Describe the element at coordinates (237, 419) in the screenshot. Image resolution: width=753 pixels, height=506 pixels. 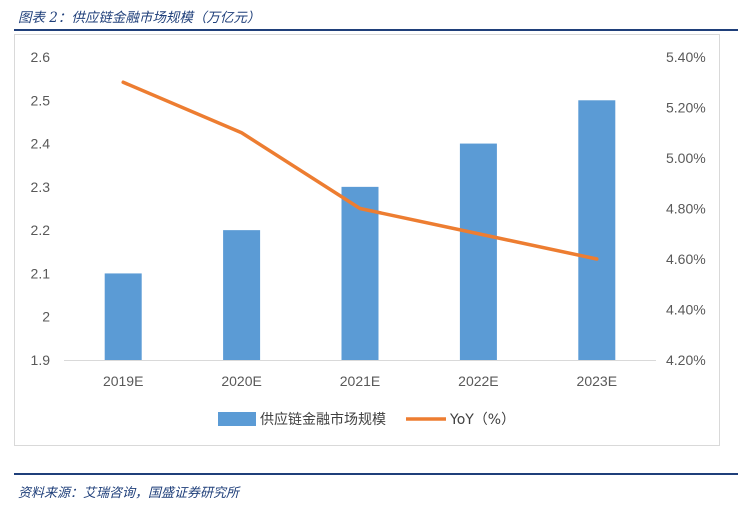
I see `legend-swatch-bar` at that location.